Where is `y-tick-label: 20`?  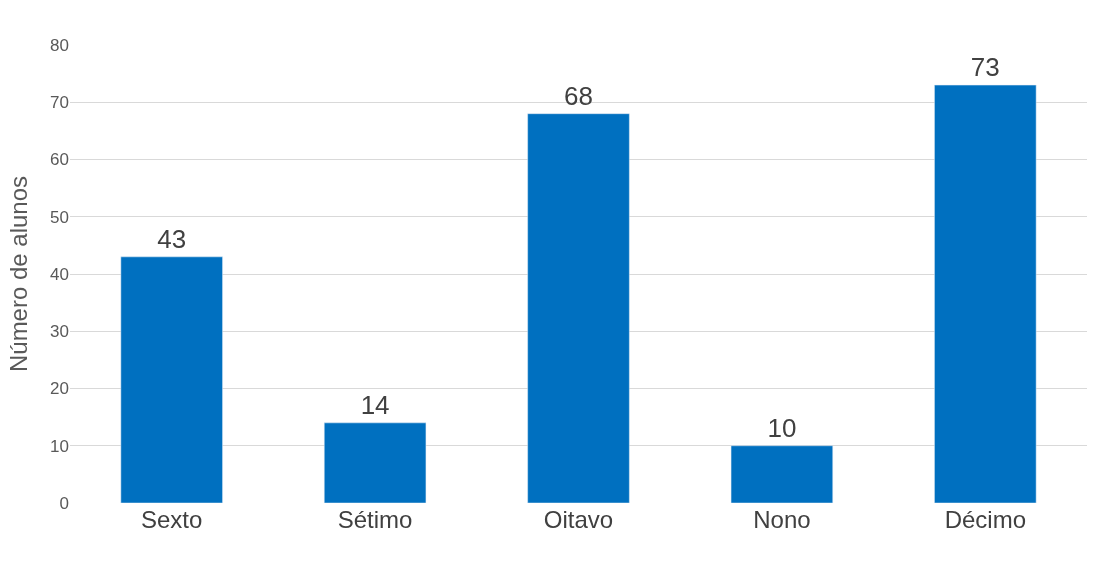
y-tick-label: 20 is located at coordinates (59, 389).